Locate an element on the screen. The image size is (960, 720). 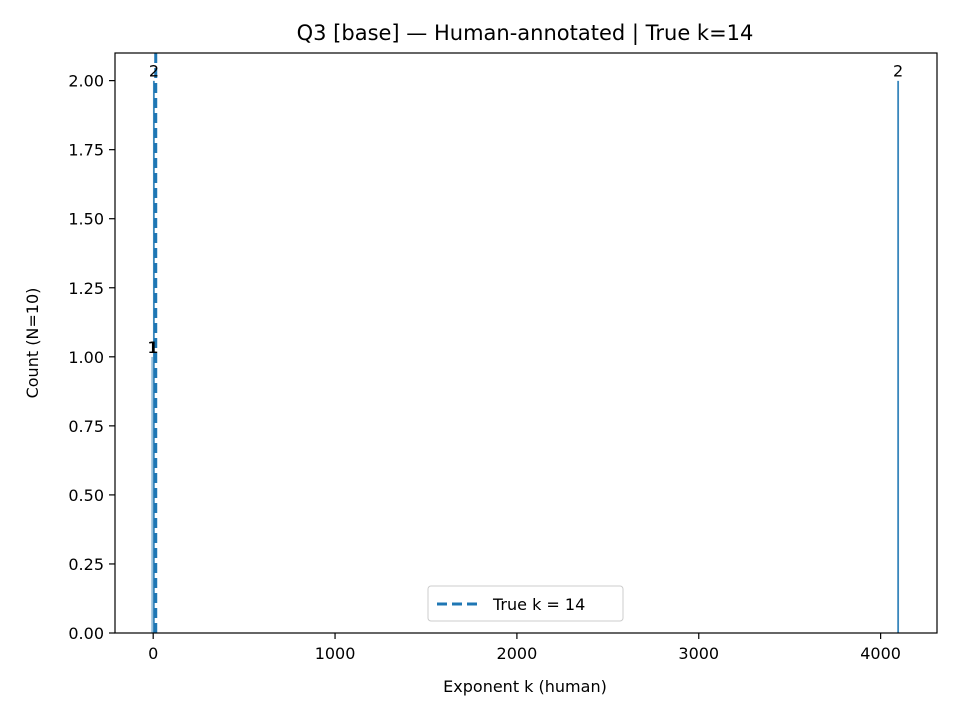
x-tick-label: 3000 is located at coordinates (698, 653).